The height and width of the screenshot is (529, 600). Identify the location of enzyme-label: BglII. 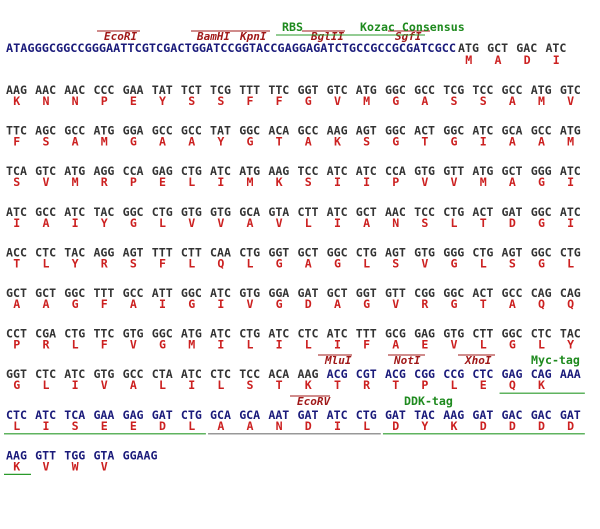
(327, 36).